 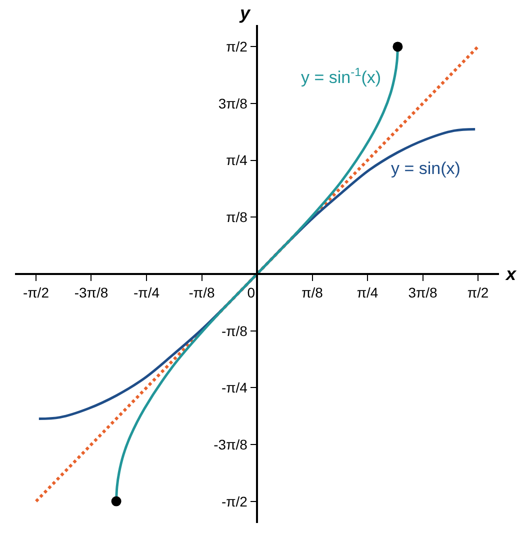 What do you see at coordinates (147, 292) in the screenshot?
I see `x-tick-label: -π/4` at bounding box center [147, 292].